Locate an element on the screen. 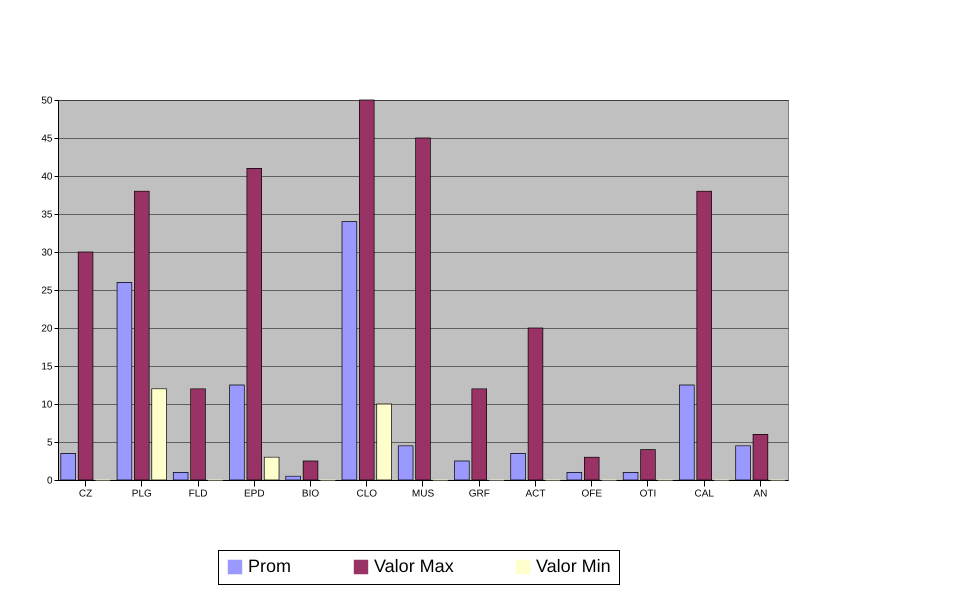 The height and width of the screenshot is (595, 960). y-tick-label: 15 is located at coordinates (47, 367).